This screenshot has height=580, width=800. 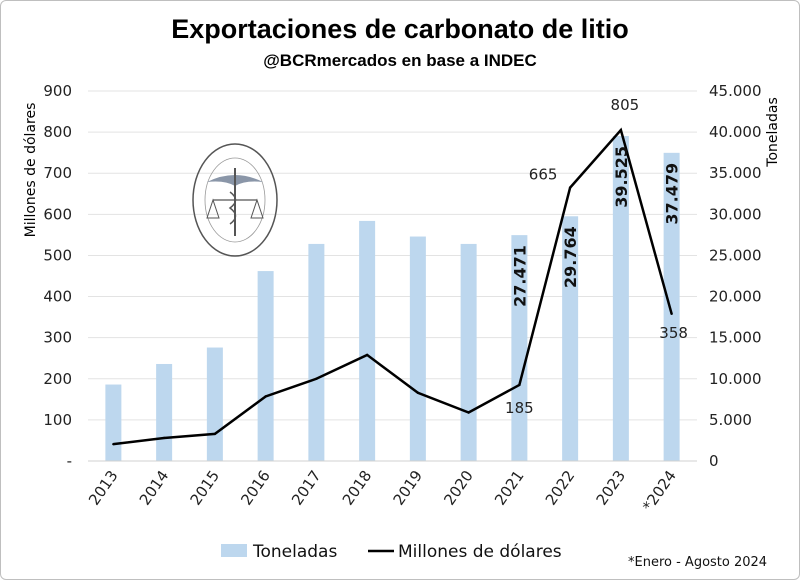 What do you see at coordinates (714, 461) in the screenshot?
I see `y-tick-right: 0` at bounding box center [714, 461].